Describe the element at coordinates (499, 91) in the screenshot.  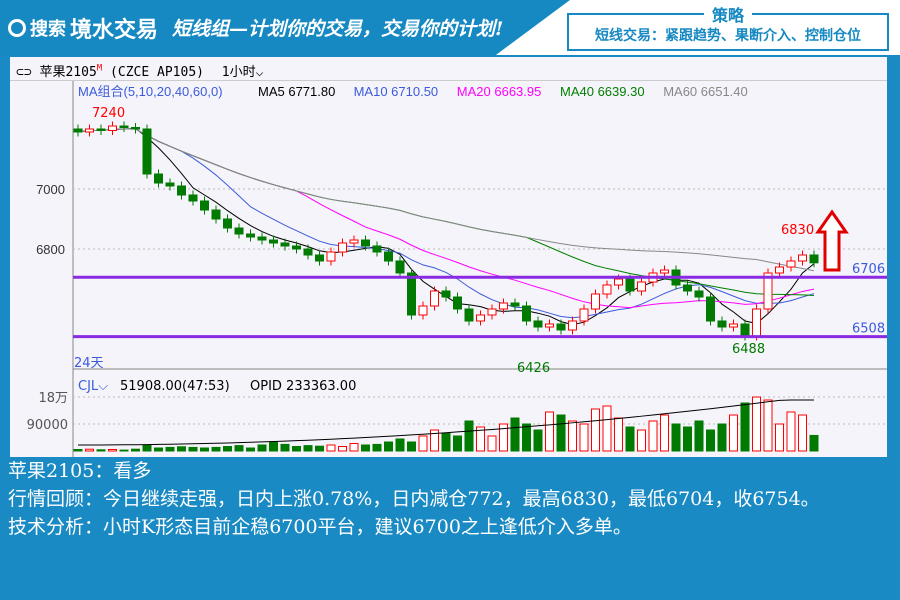
I see `legend-ma20: MA20 6663.95` at that location.